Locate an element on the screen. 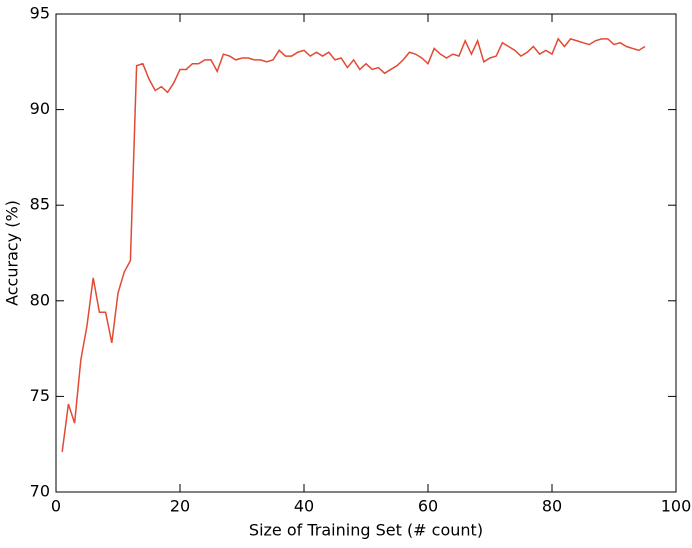 This screenshot has height=548, width=692. y-axis-label: Accuracy (%) is located at coordinates (12, 253).